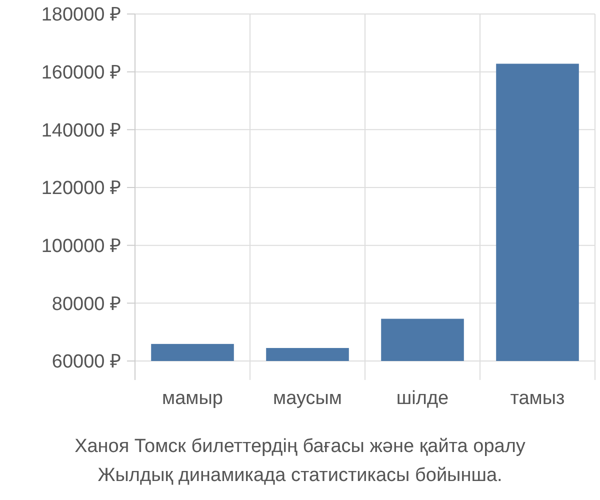  I want to click on text: Жылдық динамикада статистикасы бойынша., so click(300, 475).